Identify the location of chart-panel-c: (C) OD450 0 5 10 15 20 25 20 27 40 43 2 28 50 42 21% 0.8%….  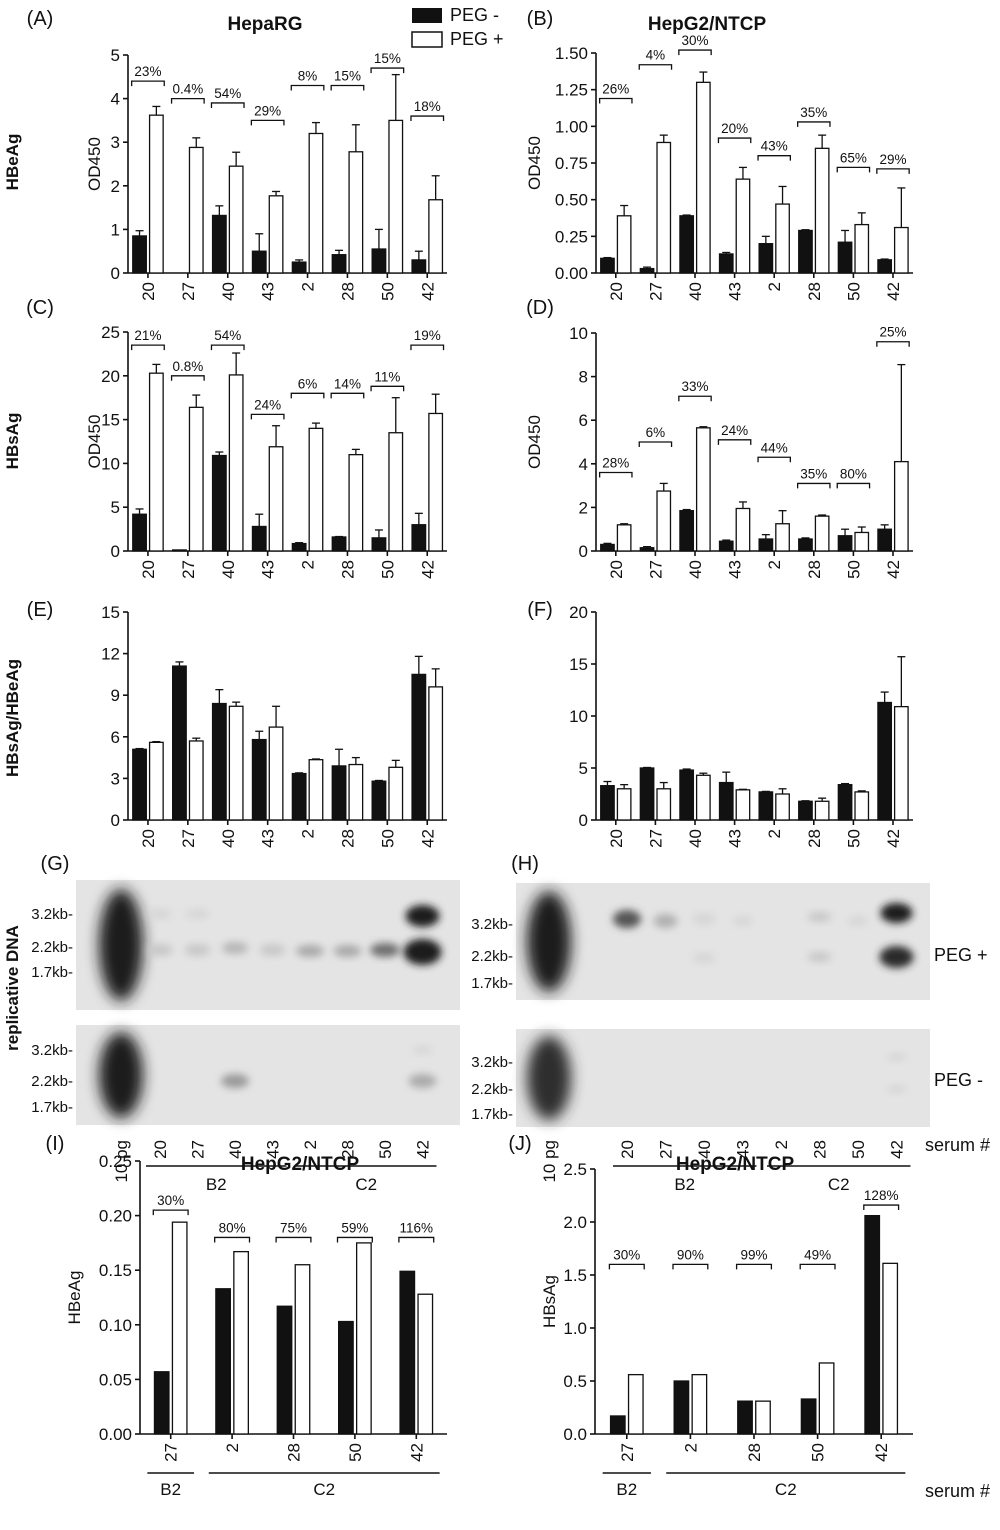
(236, 438).